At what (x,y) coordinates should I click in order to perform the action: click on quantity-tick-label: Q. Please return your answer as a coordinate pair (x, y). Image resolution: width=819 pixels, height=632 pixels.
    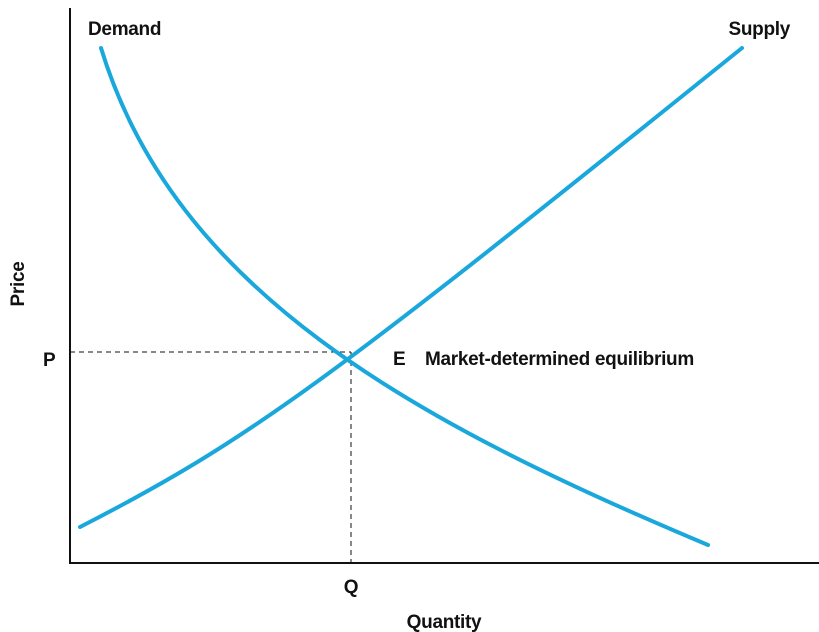
    Looking at the image, I should click on (351, 587).